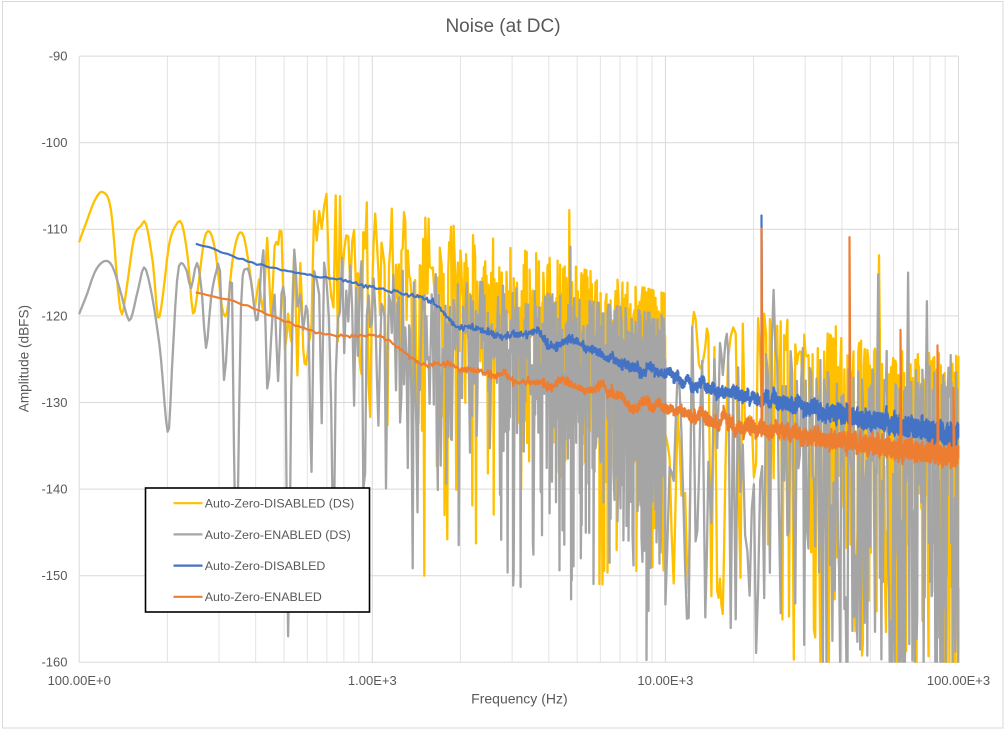 The height and width of the screenshot is (733, 1007). What do you see at coordinates (24, 358) in the screenshot?
I see `svg-text: Amplitude (dBFS)` at bounding box center [24, 358].